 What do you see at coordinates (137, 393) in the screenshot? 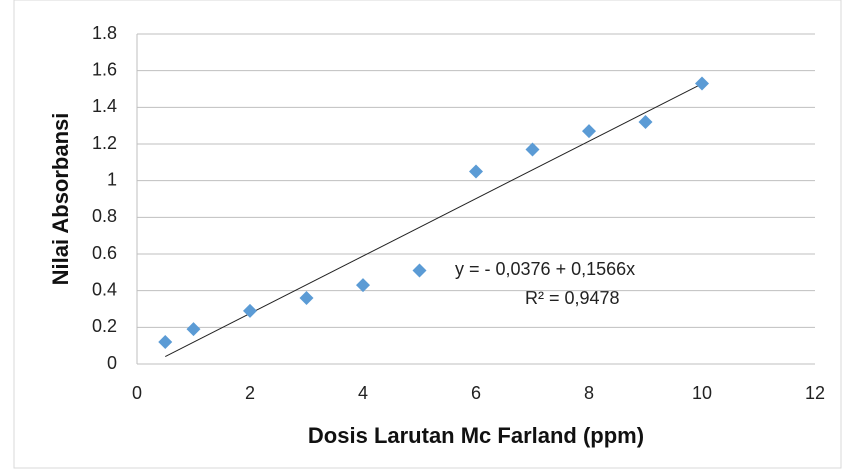
I see `x-tick-label: 0` at bounding box center [137, 393].